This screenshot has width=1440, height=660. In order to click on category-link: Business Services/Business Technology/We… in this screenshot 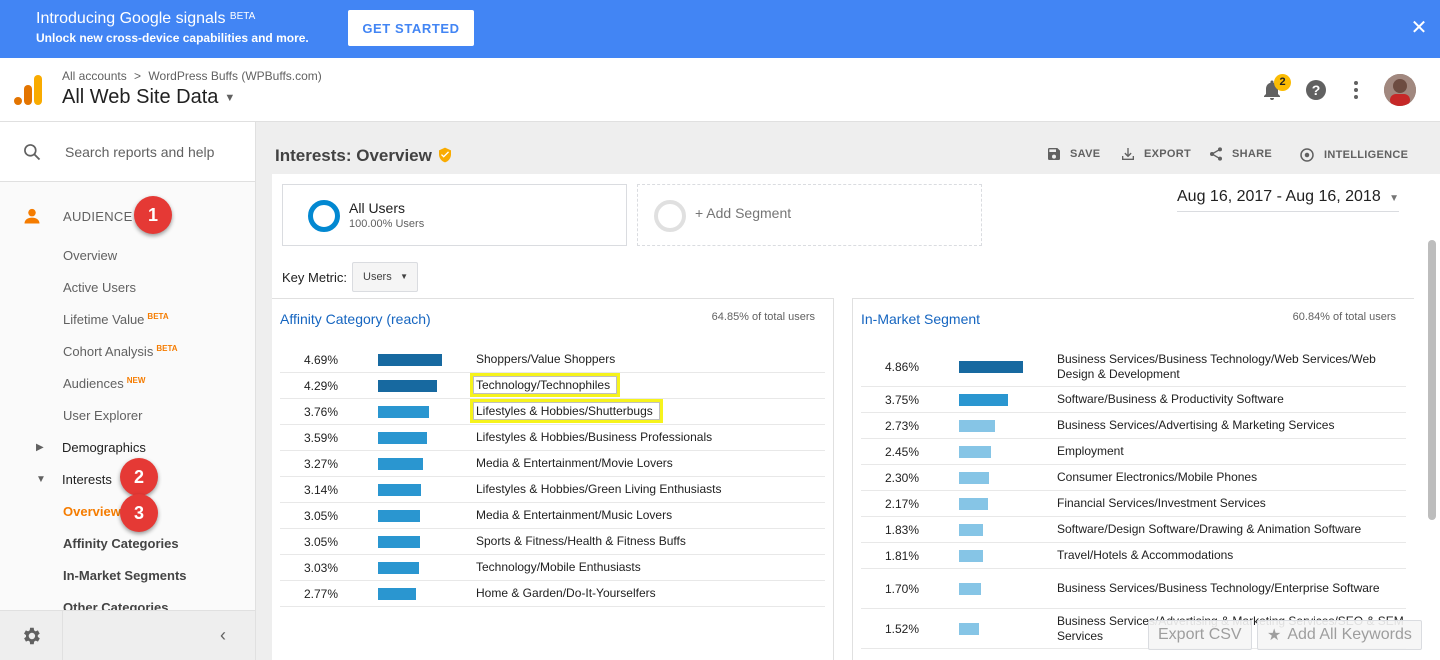, I will do `click(1216, 366)`.